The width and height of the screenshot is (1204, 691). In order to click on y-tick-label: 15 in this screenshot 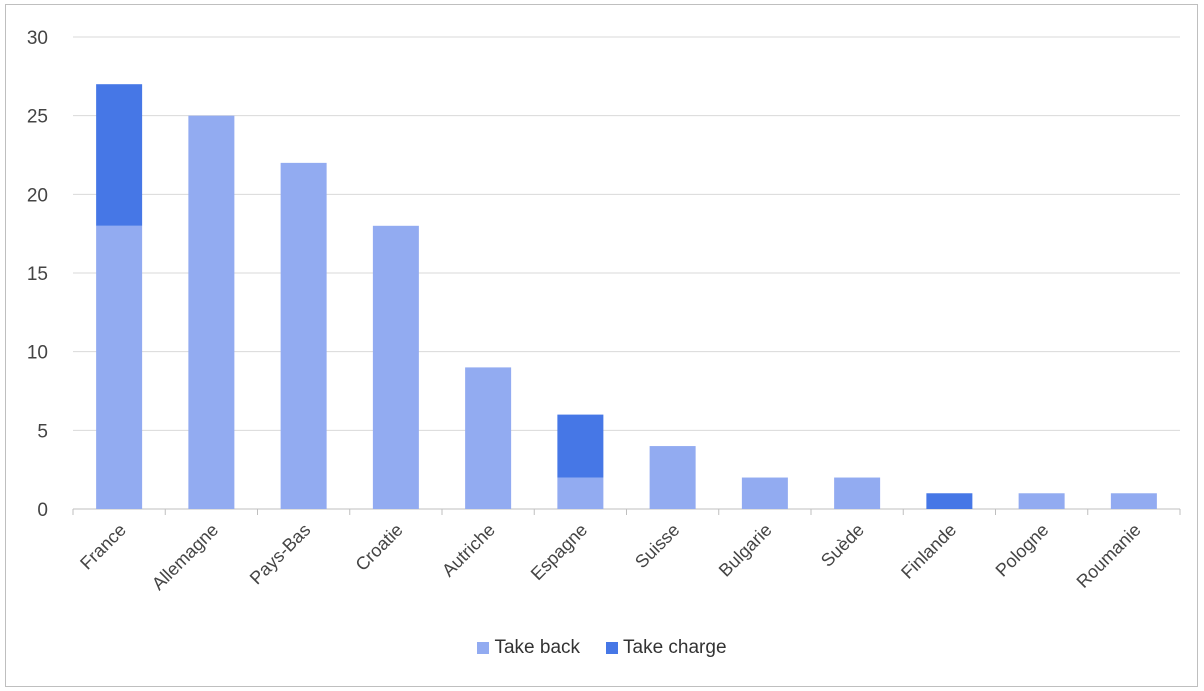, I will do `click(37, 274)`.